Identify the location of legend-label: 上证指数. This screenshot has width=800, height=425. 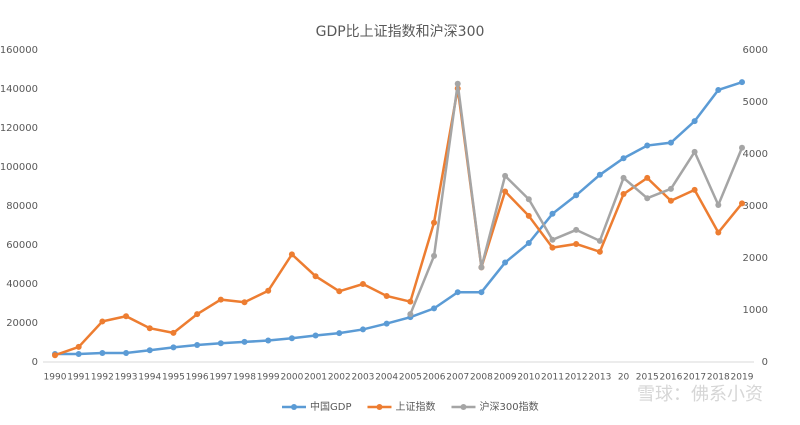
(415, 406).